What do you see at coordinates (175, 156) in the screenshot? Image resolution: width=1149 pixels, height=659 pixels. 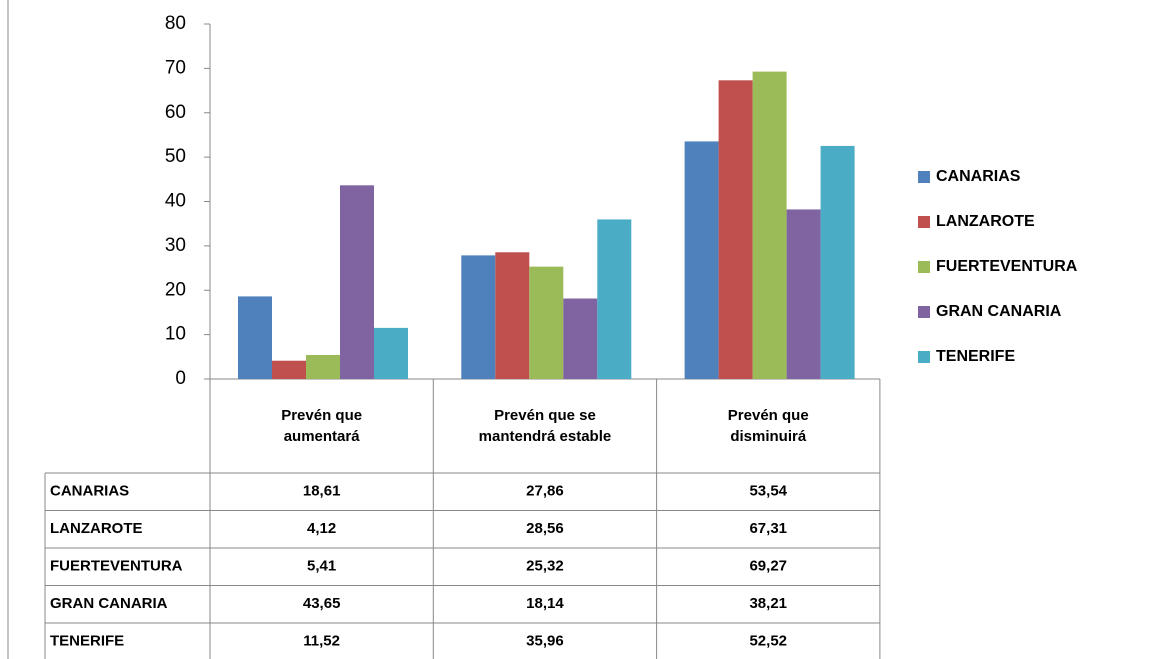 I see `y-tick-label: 50` at bounding box center [175, 156].